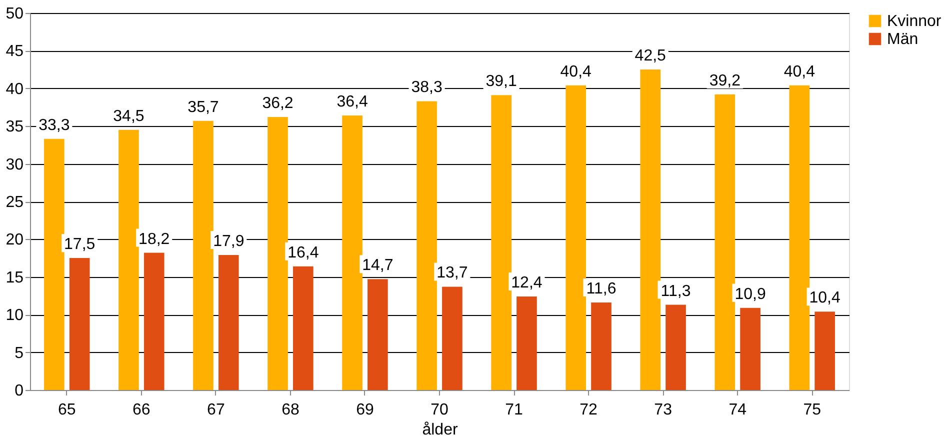 Image resolution: width=947 pixels, height=442 pixels. Describe the element at coordinates (914, 21) in the screenshot. I see `legend-label: Kvinnor` at that location.